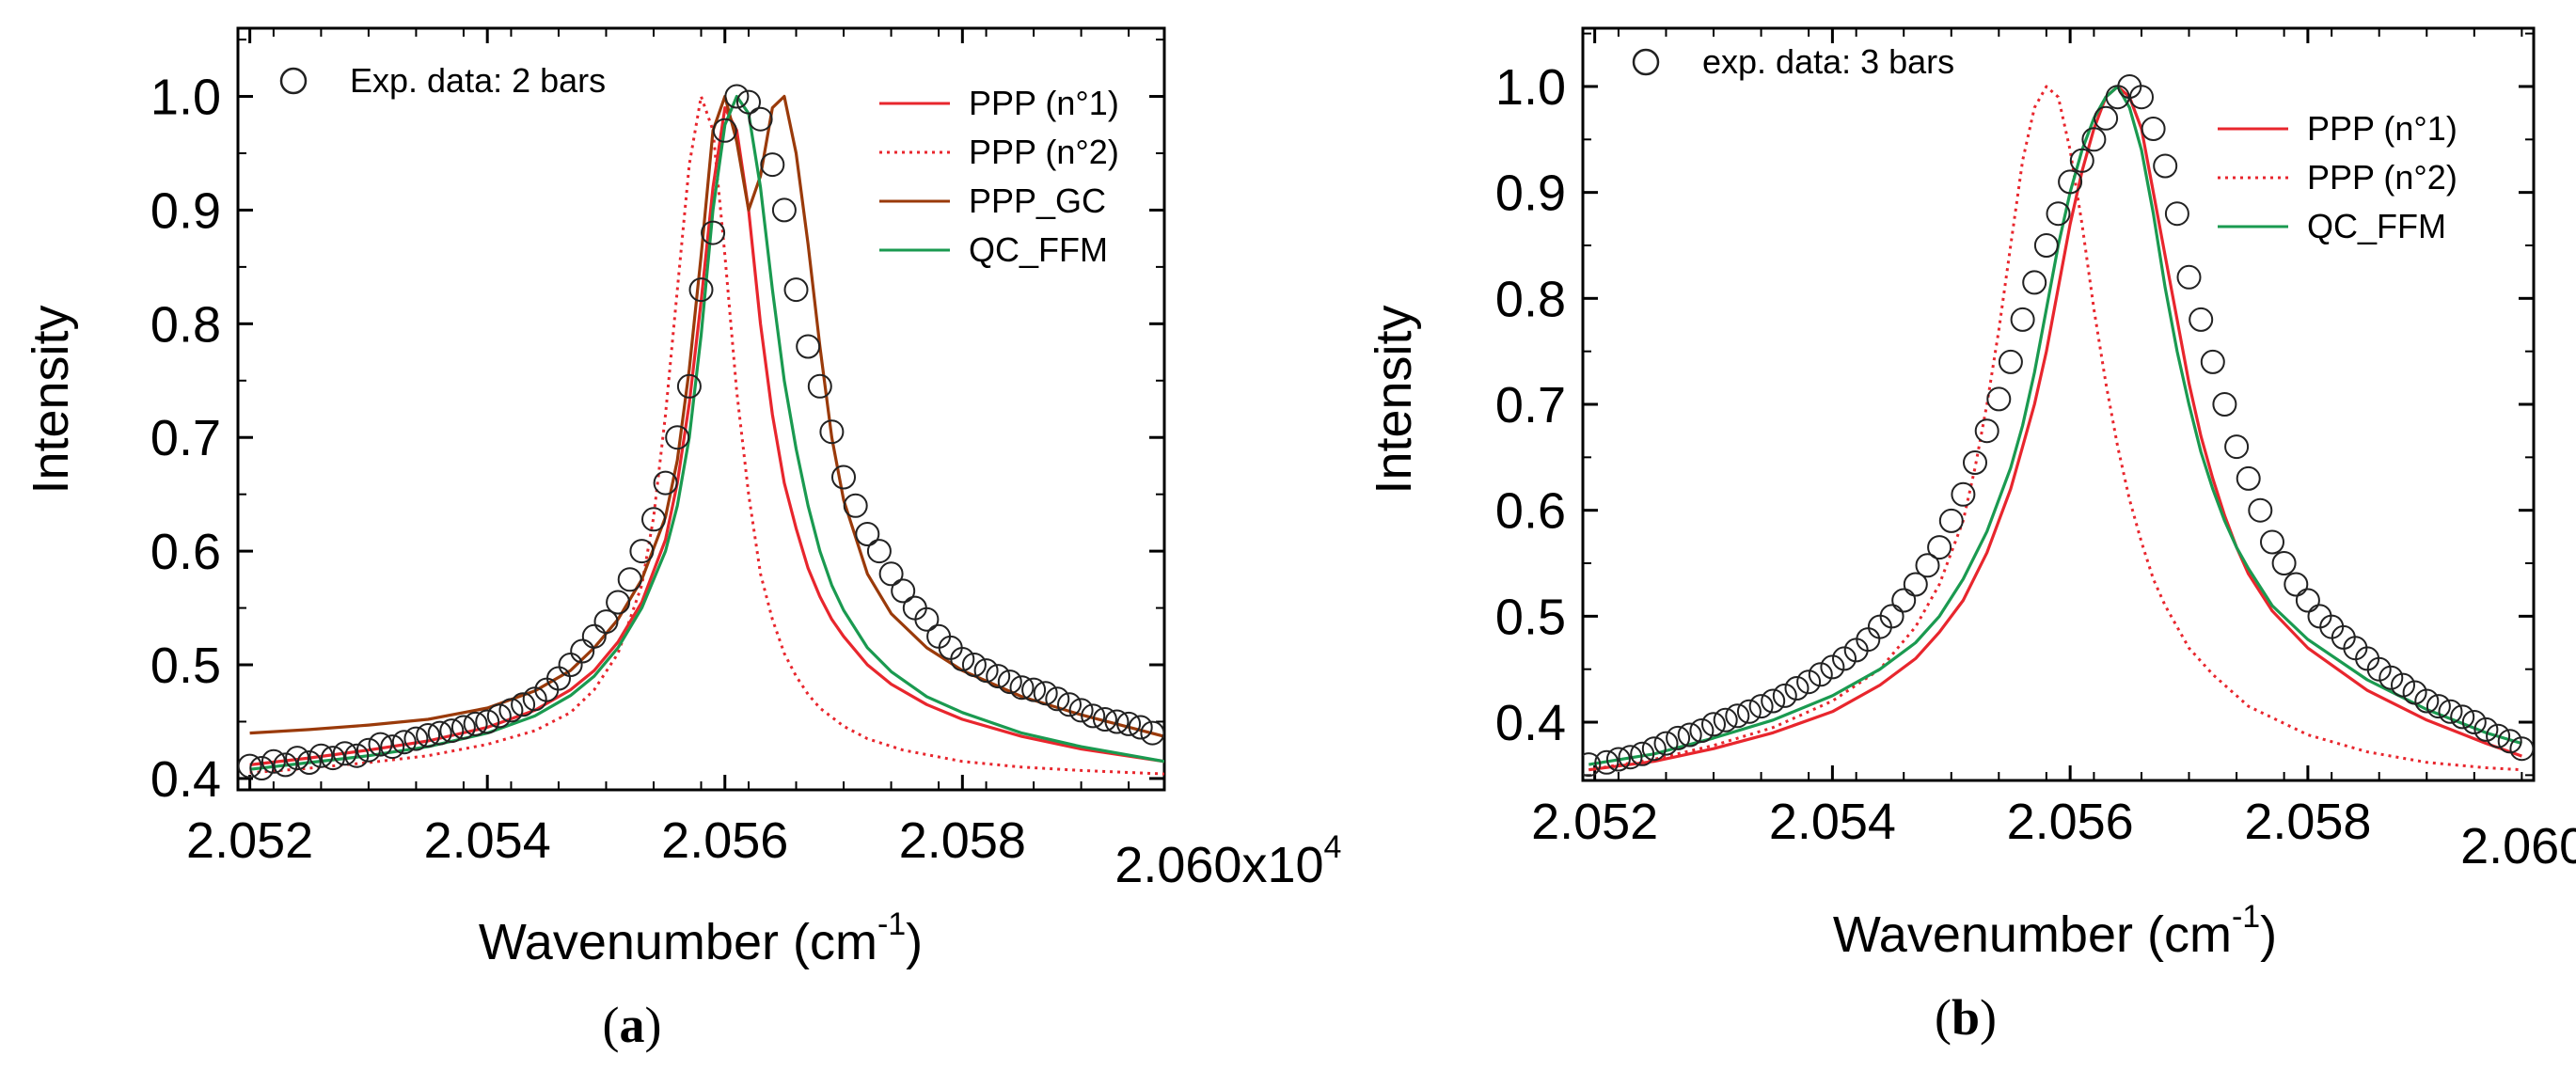  I want to click on y-tick-label: 1.0, so click(185, 98).